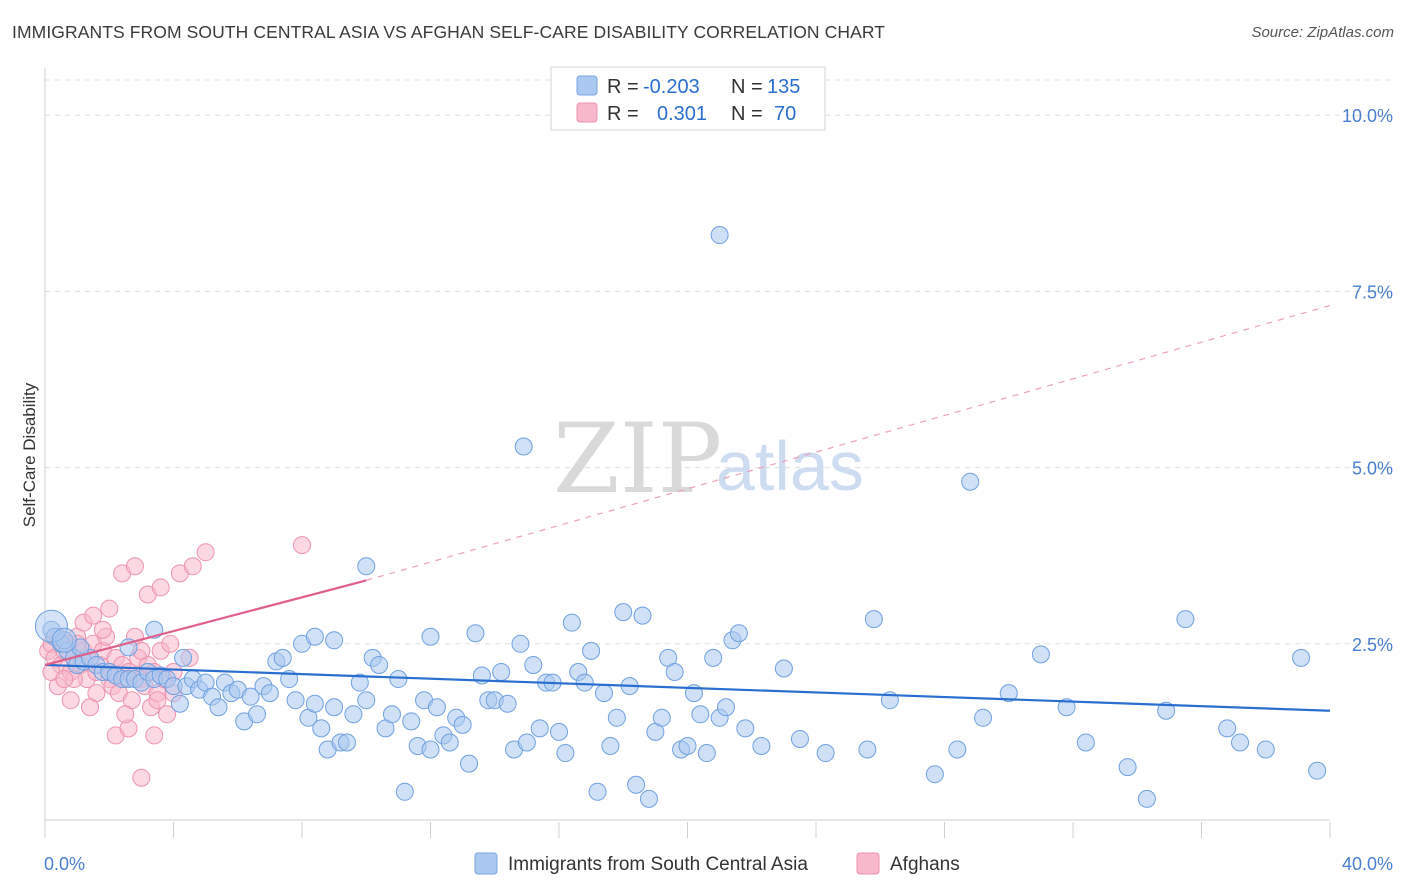  Describe the element at coordinates (671, 87) in the screenshot. I see `legend-r-value-1: -0.203` at that location.